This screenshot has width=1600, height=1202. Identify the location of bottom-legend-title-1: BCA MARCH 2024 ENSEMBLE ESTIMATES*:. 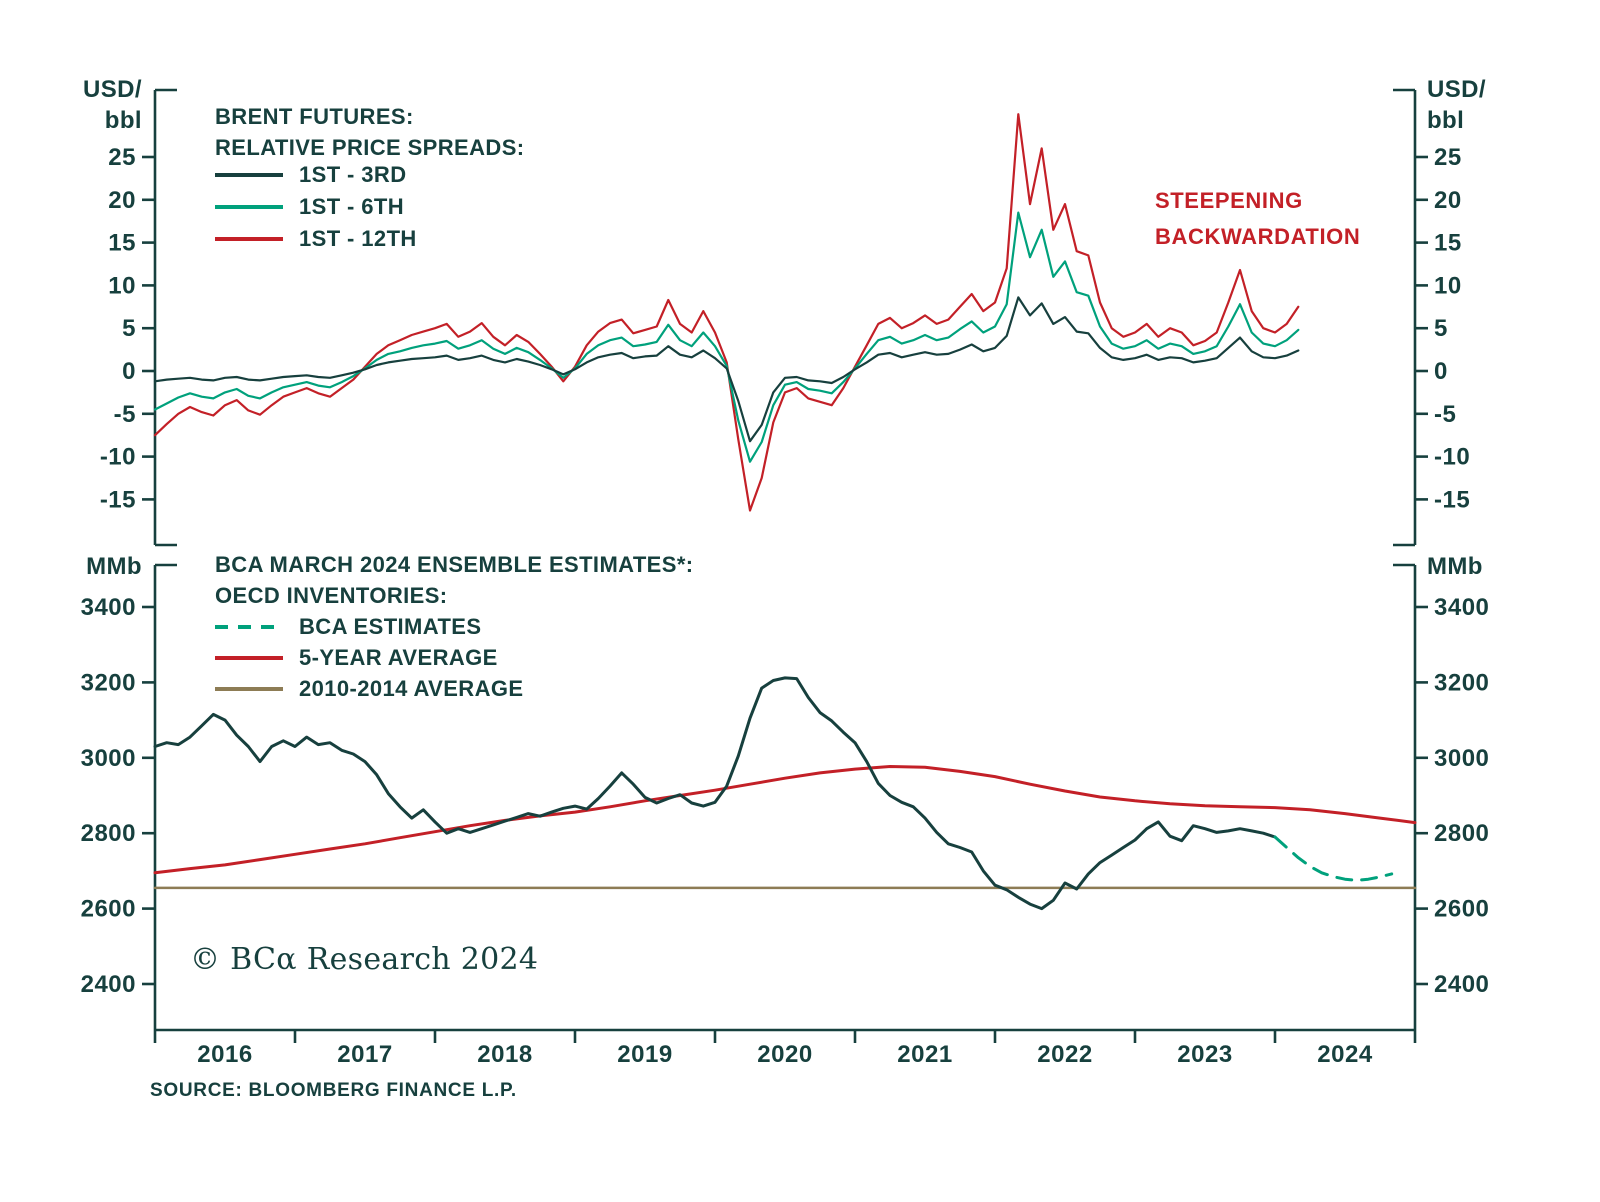
(454, 564).